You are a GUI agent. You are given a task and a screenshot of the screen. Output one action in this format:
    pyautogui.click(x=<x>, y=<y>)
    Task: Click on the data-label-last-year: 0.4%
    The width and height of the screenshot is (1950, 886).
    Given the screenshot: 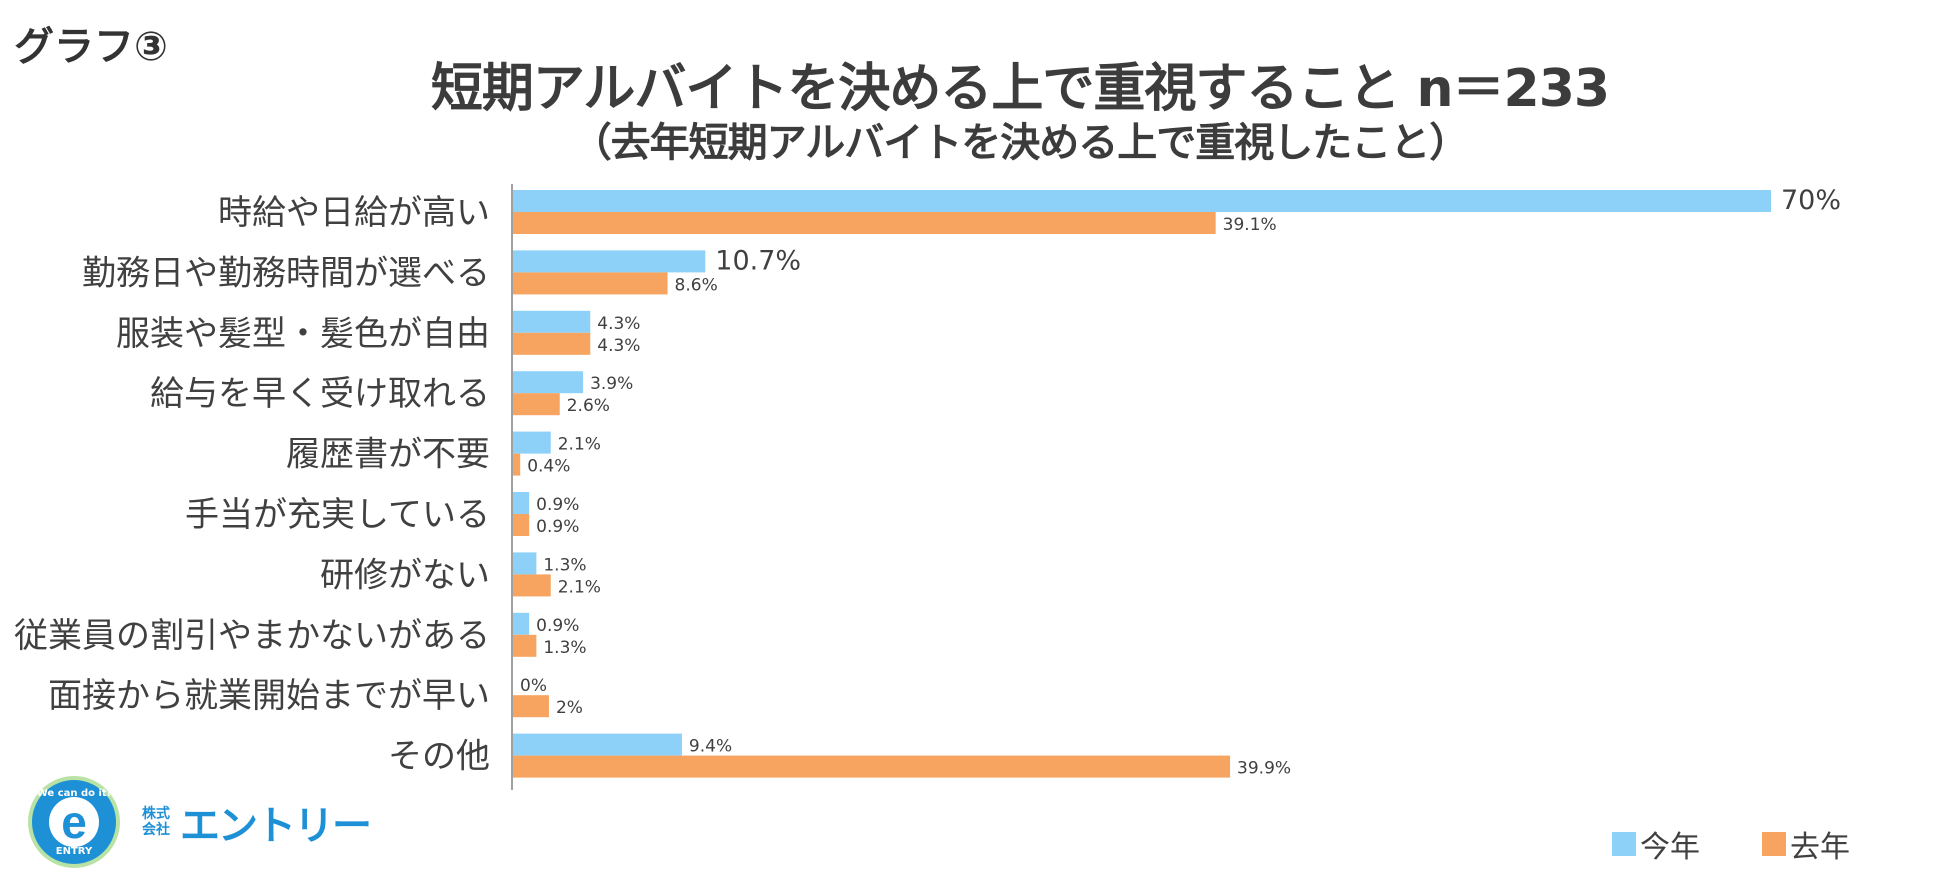 What is the action you would take?
    pyautogui.click(x=548, y=467)
    